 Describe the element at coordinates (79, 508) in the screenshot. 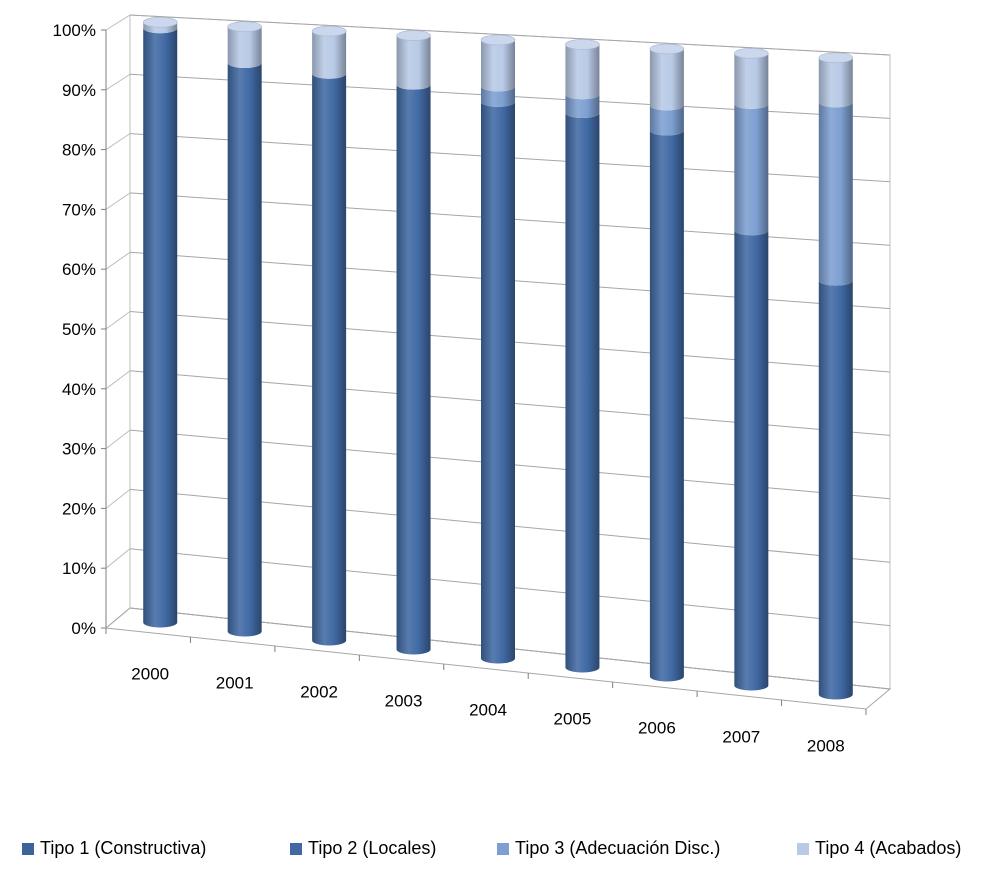

I see `y-tick-label: 20%` at that location.